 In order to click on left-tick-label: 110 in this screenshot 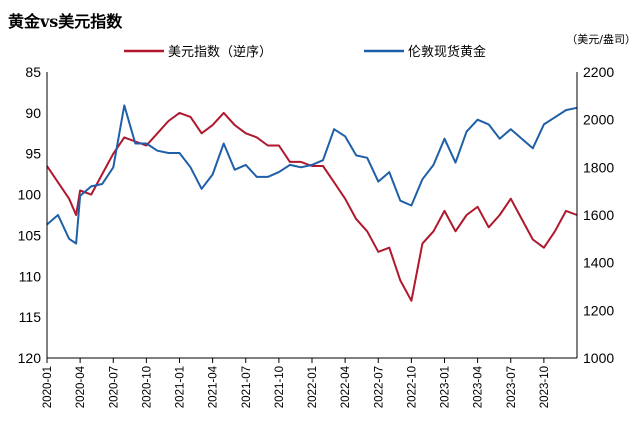, I will do `click(30, 276)`.